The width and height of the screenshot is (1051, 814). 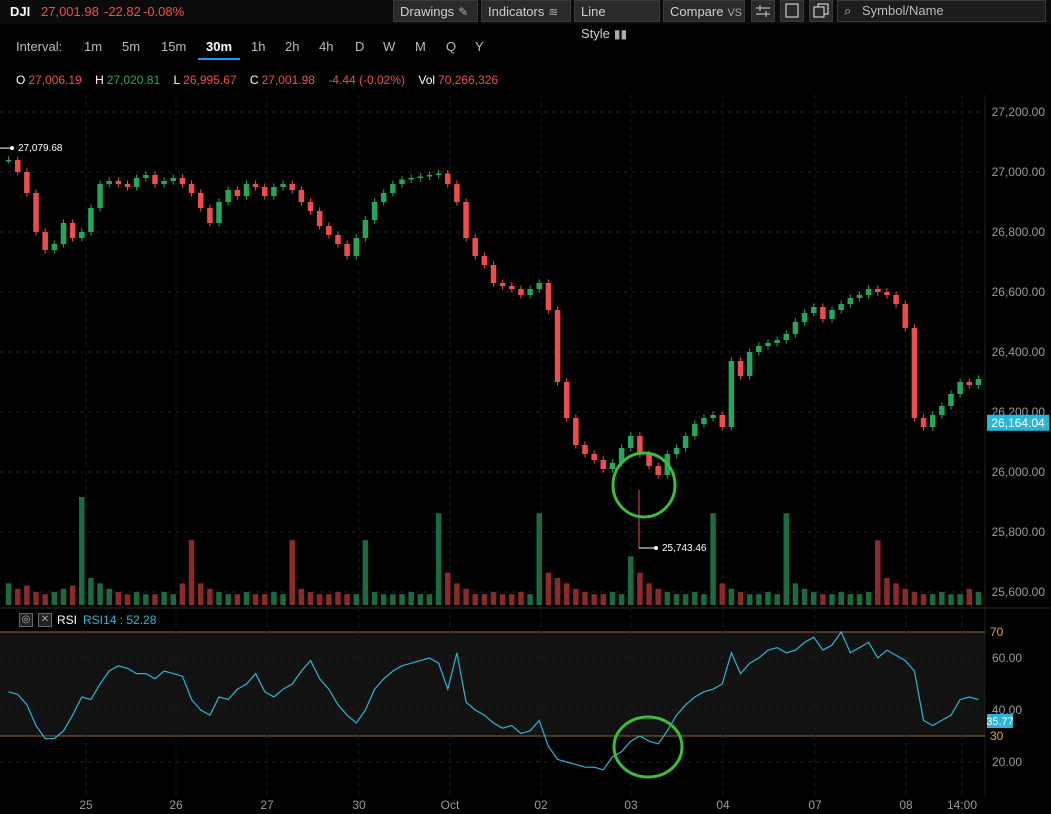 I want to click on rsi-current-tag, so click(x=1000, y=720).